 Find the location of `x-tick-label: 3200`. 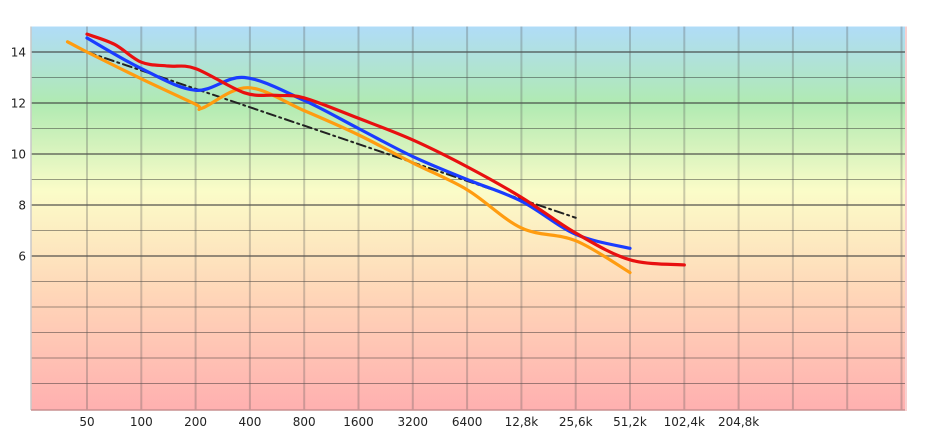

x-tick-label: 3200 is located at coordinates (413, 422).